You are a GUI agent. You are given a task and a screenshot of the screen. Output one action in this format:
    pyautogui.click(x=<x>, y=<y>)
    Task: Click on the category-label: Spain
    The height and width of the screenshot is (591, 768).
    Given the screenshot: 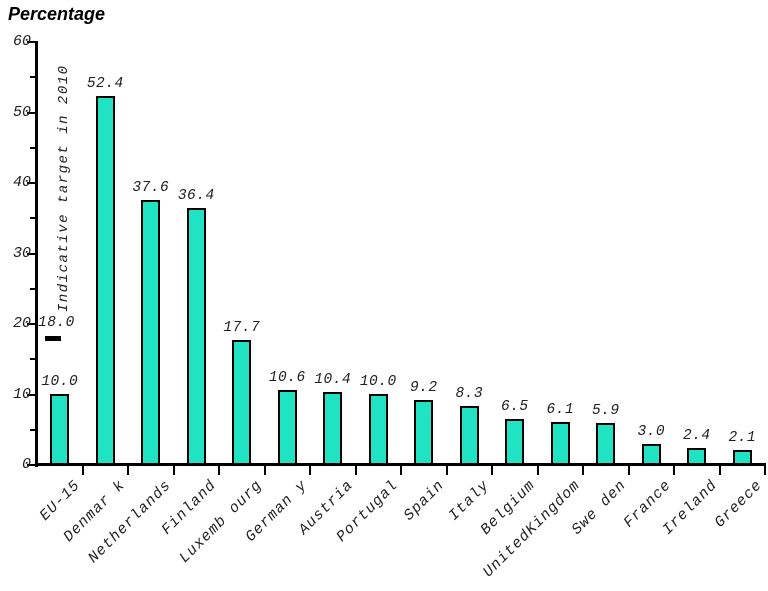 What is the action you would take?
    pyautogui.click(x=424, y=501)
    